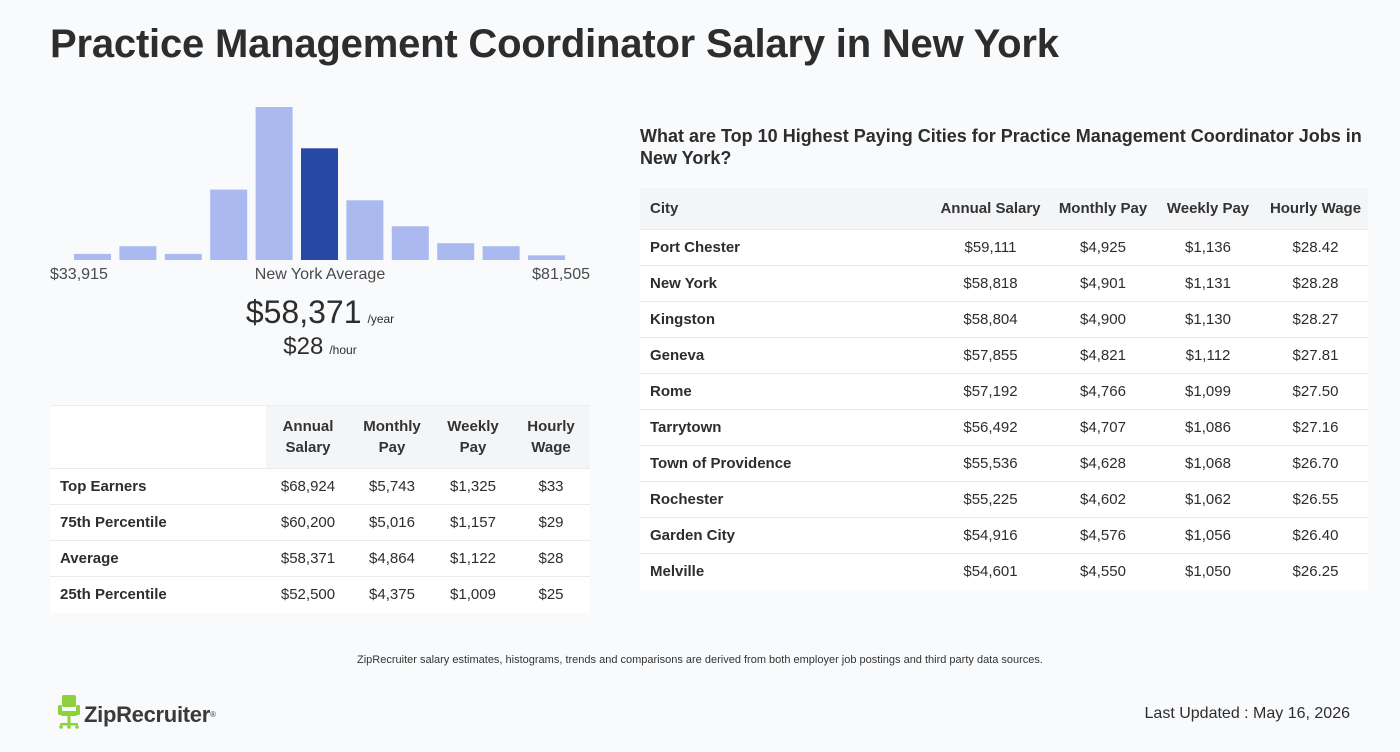  I want to click on city-row: Geneva $57,855 $4,821 $1,112 $27.81, so click(1004, 355).